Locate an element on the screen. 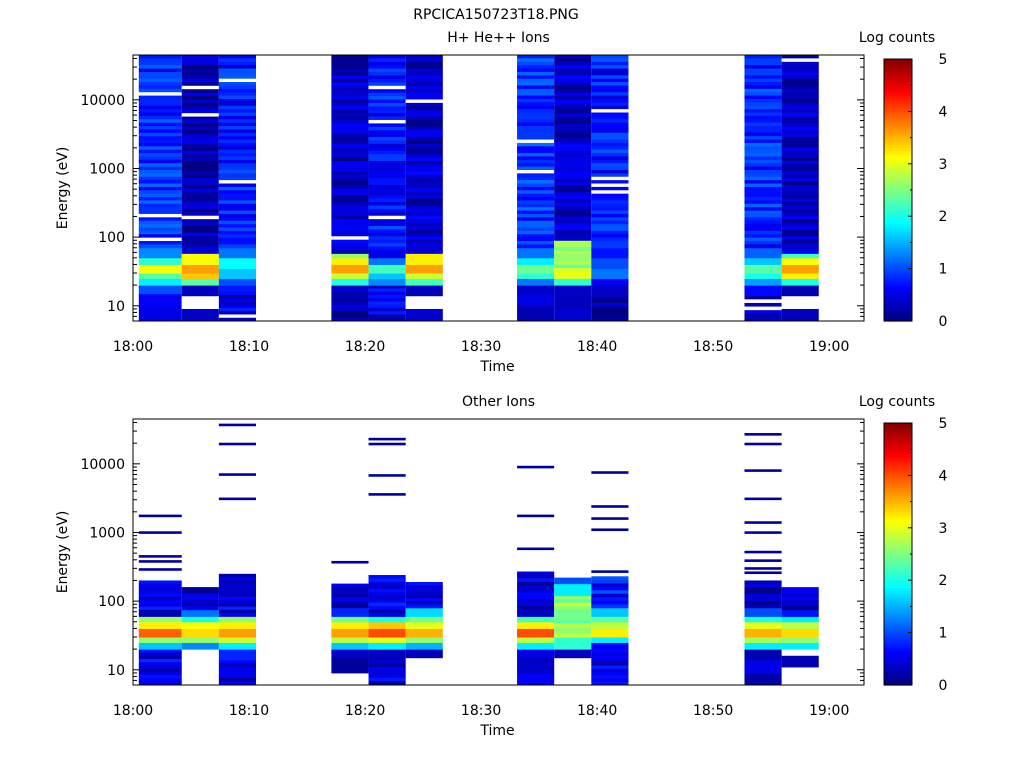 The height and width of the screenshot is (772, 1024). x-tick-label: 18:10 is located at coordinates (249, 711).